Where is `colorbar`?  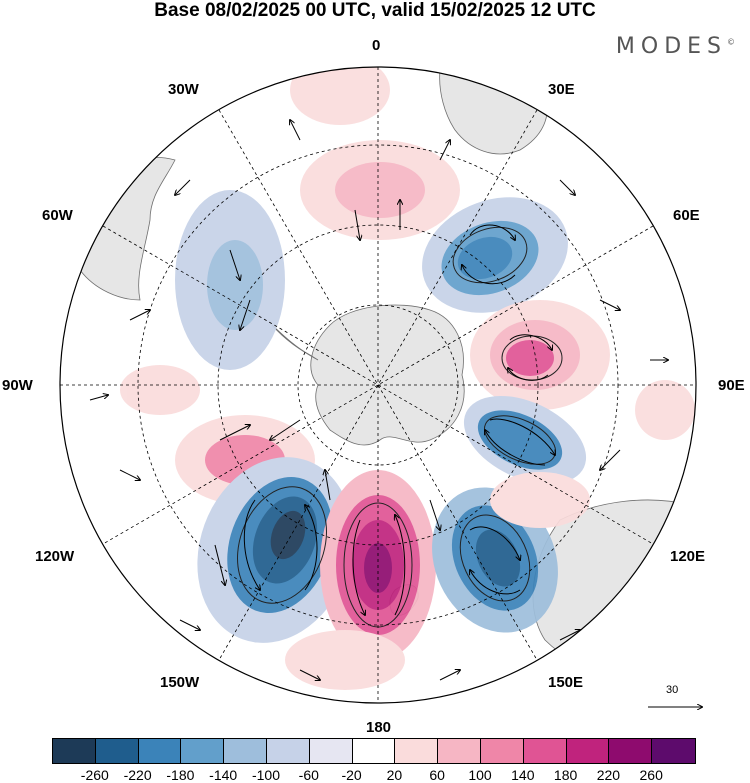 colorbar is located at coordinates (374, 751).